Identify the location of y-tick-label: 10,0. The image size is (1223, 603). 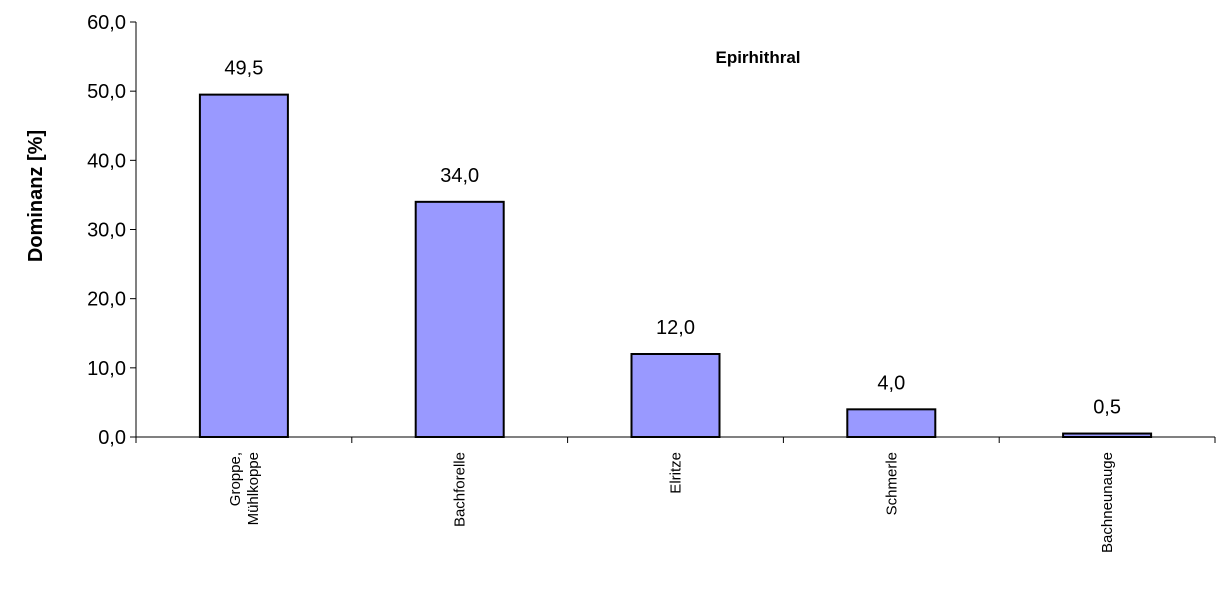
(106, 369).